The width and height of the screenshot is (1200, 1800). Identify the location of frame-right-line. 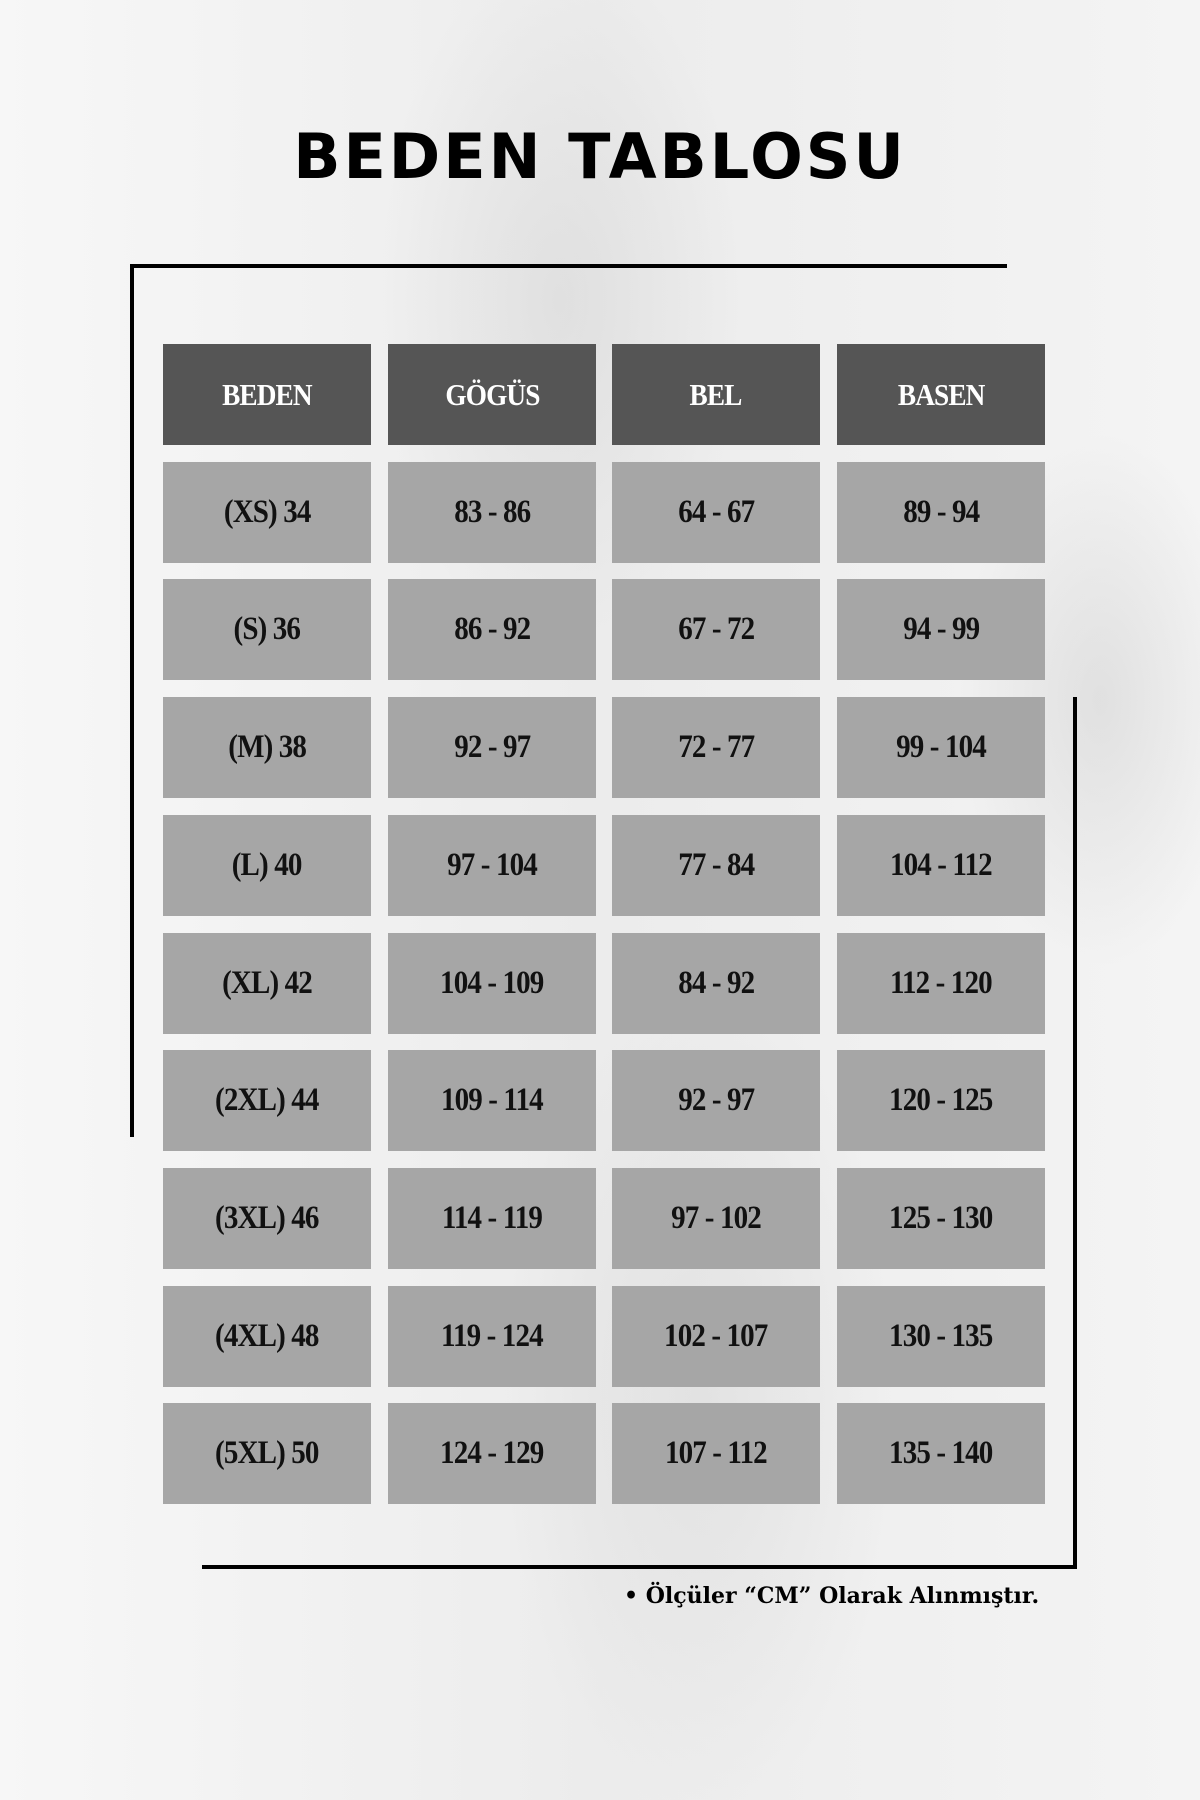
(1075, 1133).